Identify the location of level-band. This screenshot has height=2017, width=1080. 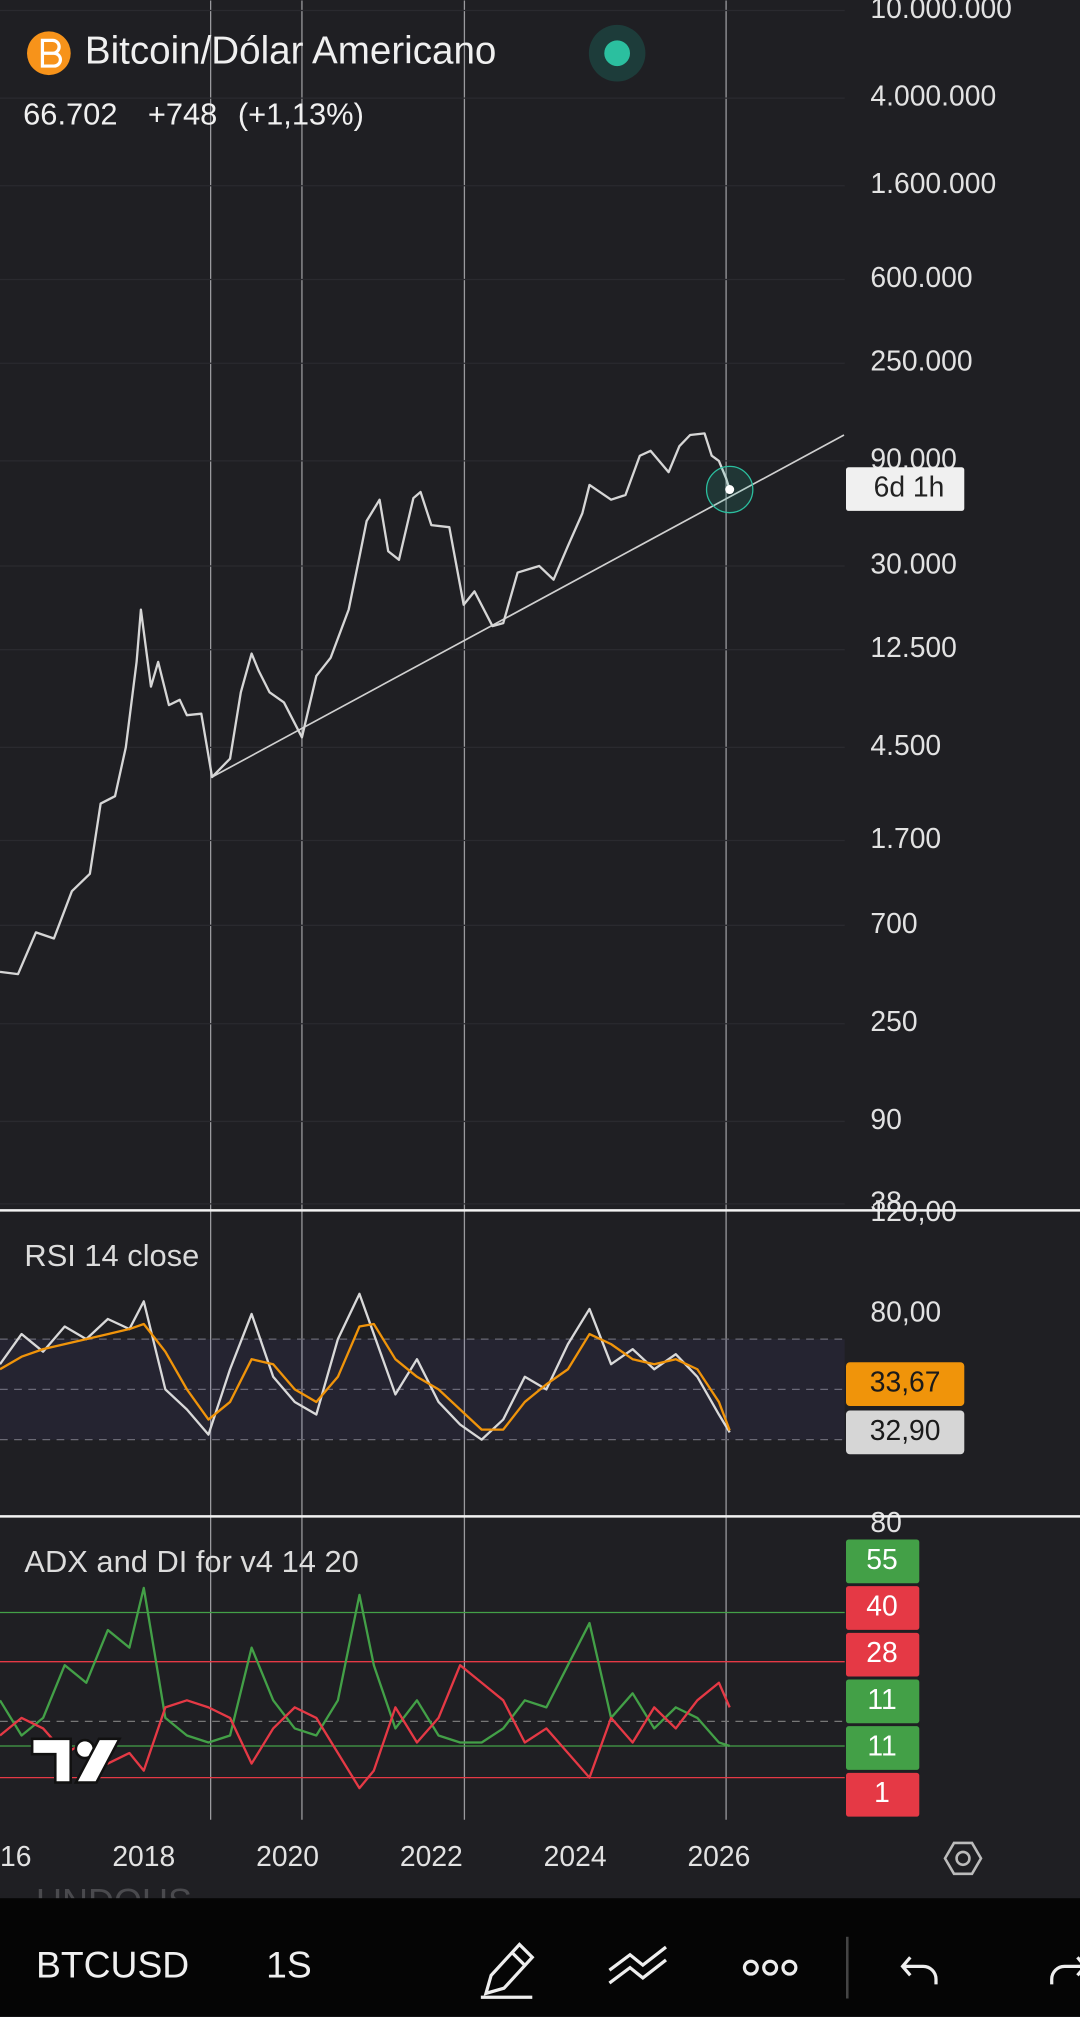
(422, 1389).